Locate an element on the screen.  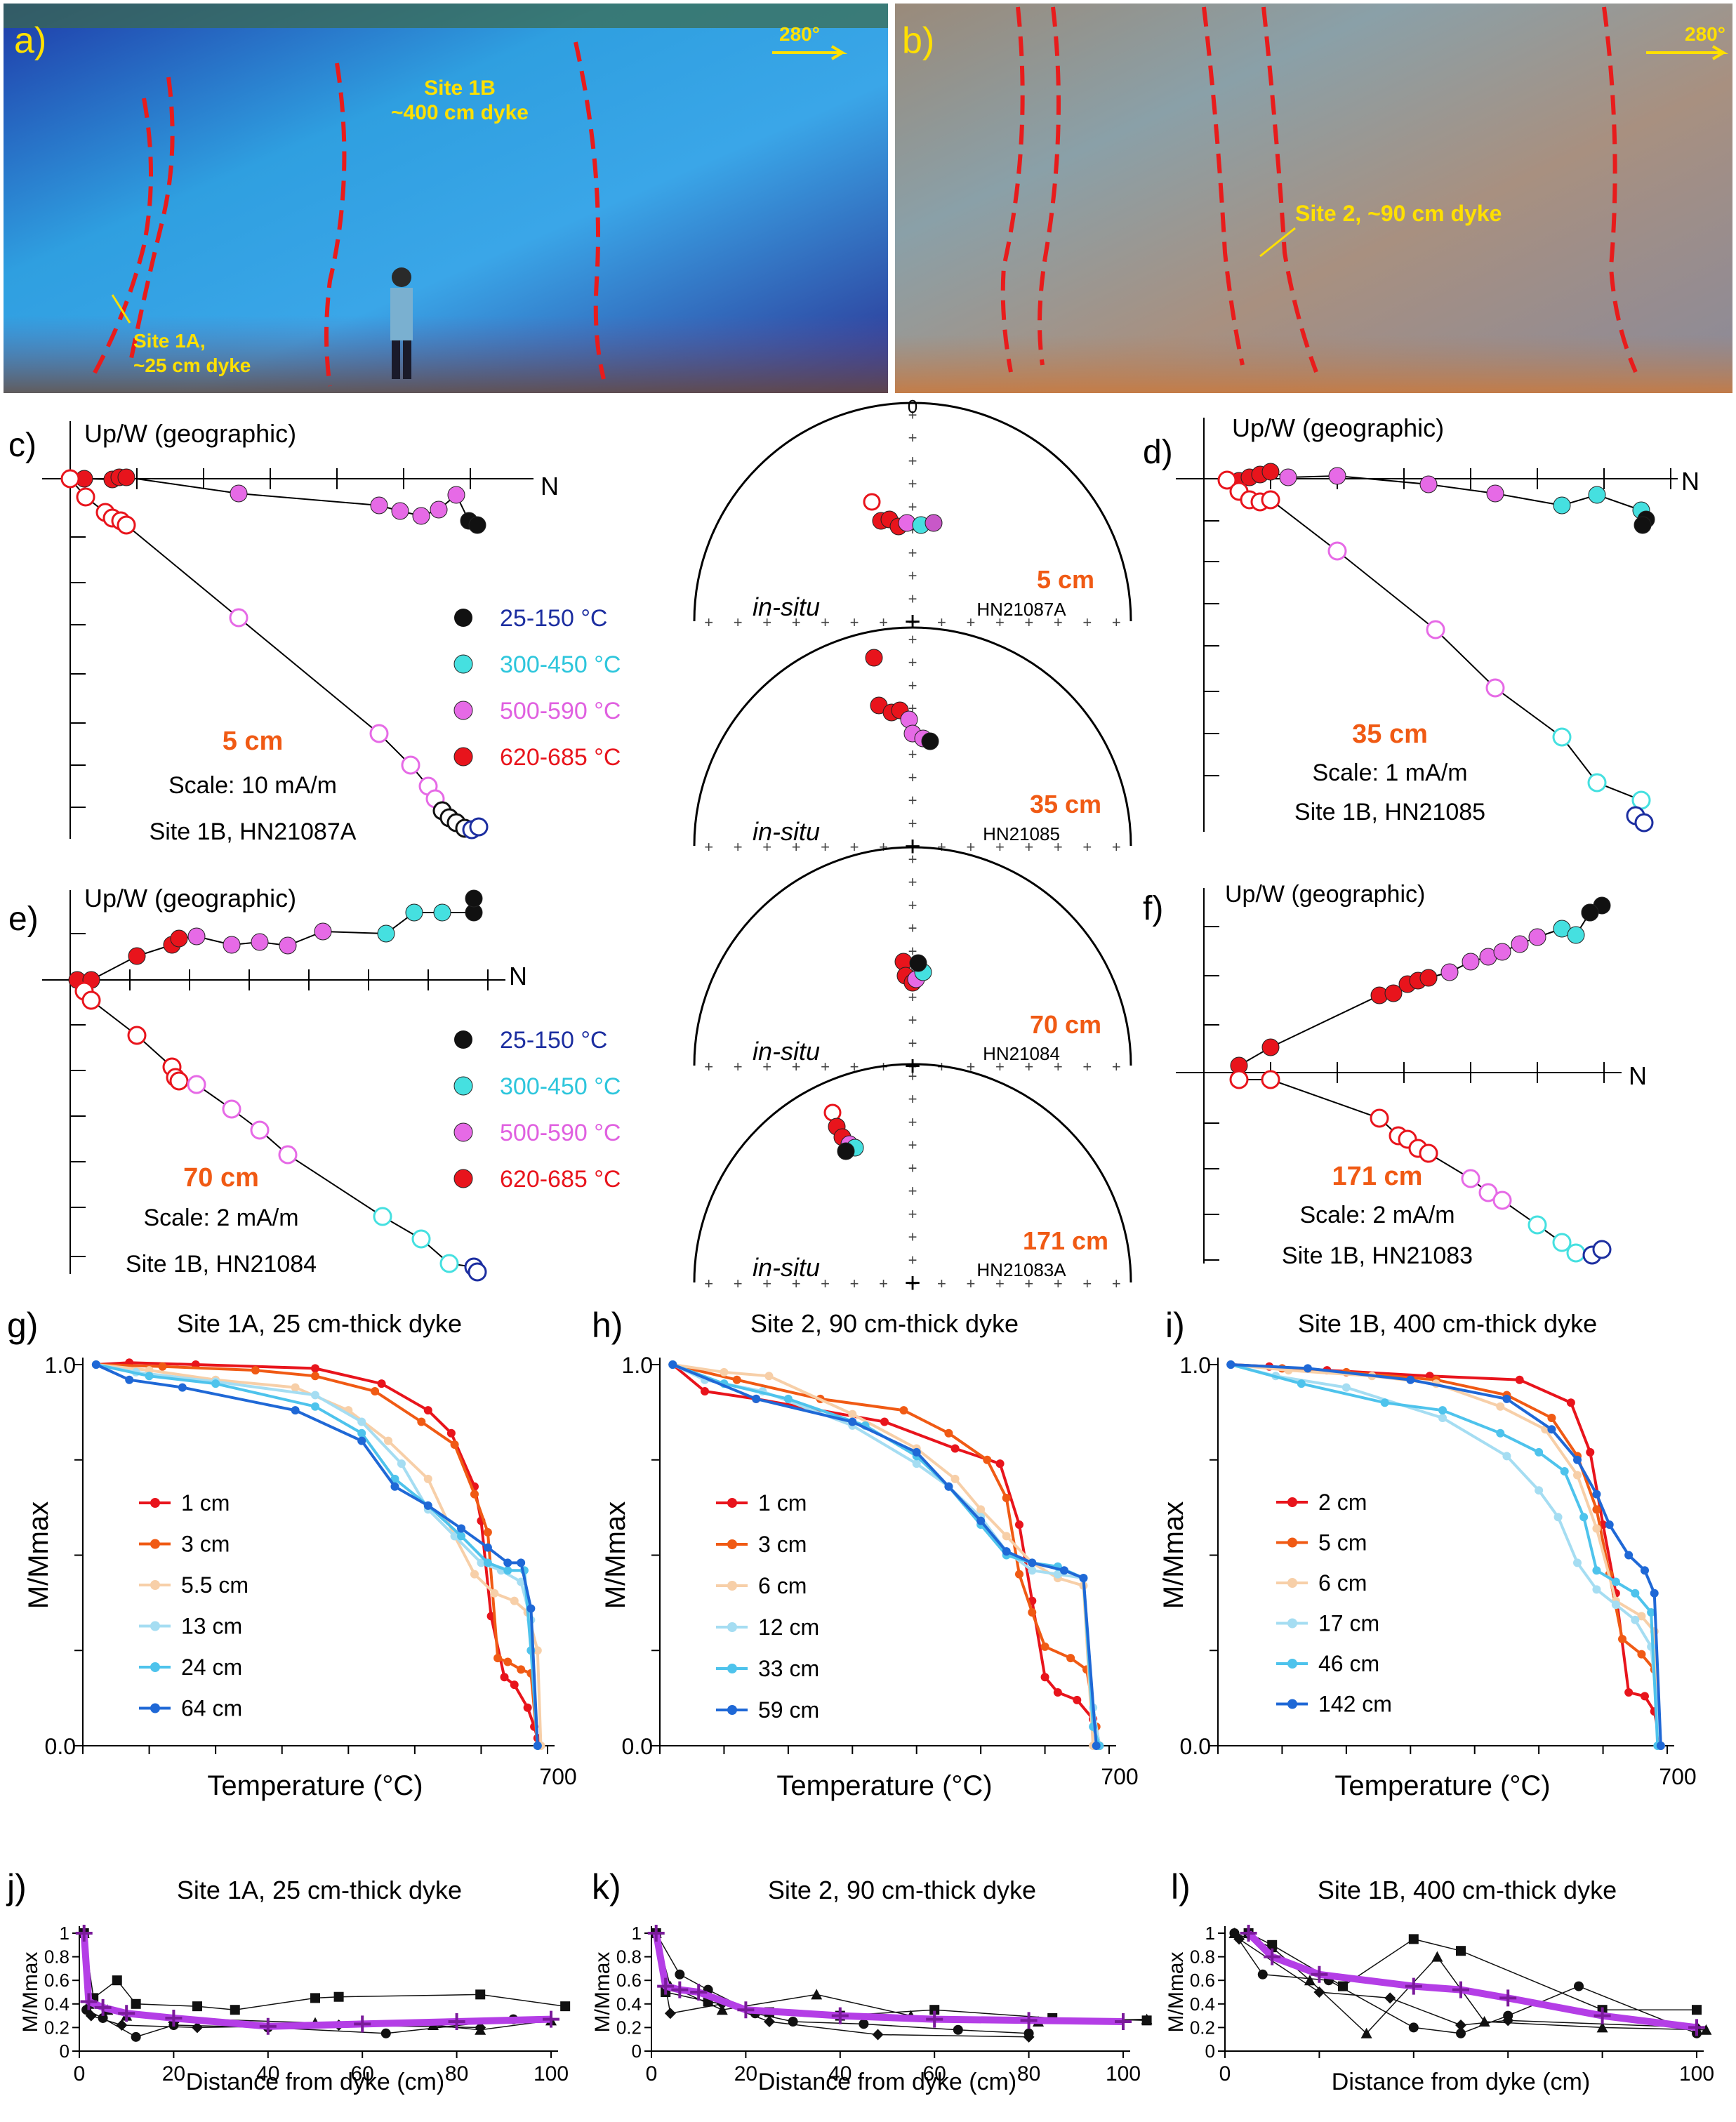
stereonet-2: +++++++++++++++++++++++++ is located at coordinates (912, 744).